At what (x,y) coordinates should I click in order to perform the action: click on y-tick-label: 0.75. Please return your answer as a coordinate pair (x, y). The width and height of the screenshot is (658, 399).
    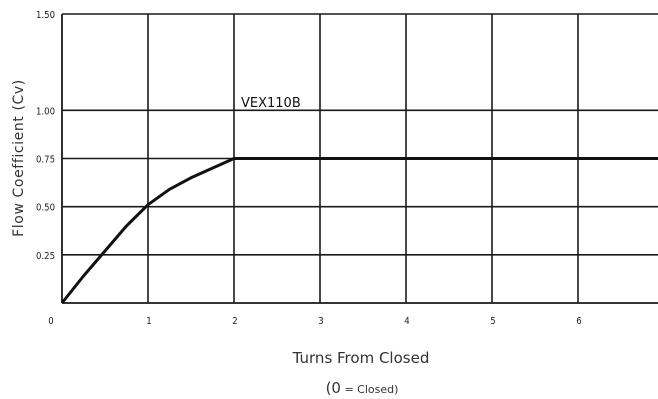
    Looking at the image, I should click on (45, 160).